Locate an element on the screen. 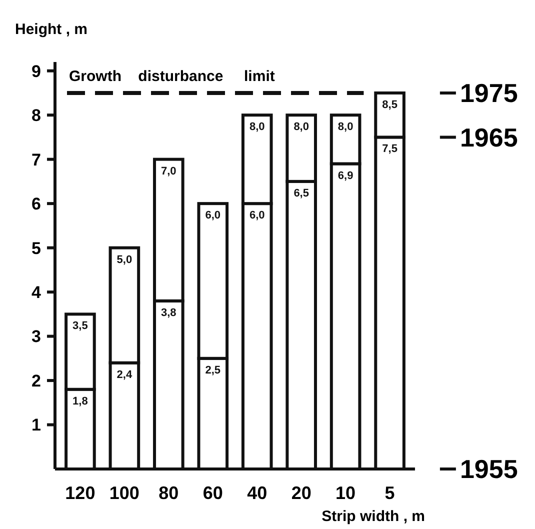 The image size is (535, 529). total-label: 3,5 is located at coordinates (80, 326).